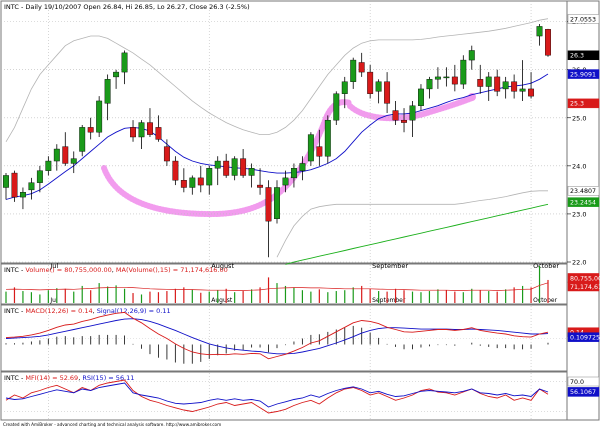 The height and width of the screenshot is (432, 600). I want to click on volume-title-ma: MA(Volume(),15) = 71,174,616.00, so click(172, 270).